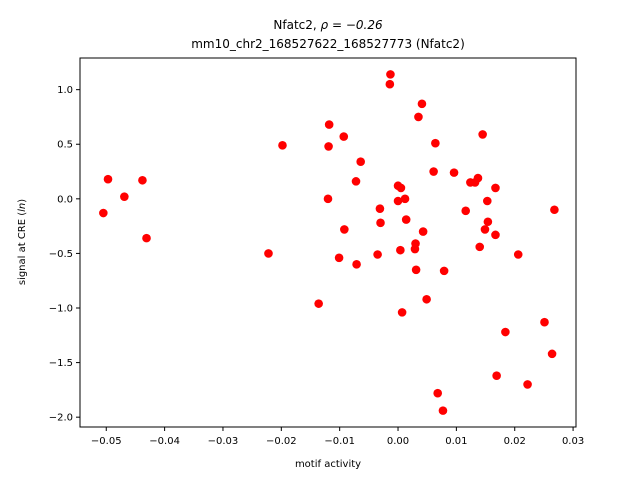 The width and height of the screenshot is (640, 480). What do you see at coordinates (61, 418) in the screenshot?
I see `y-tick-label: −2.0` at bounding box center [61, 418].